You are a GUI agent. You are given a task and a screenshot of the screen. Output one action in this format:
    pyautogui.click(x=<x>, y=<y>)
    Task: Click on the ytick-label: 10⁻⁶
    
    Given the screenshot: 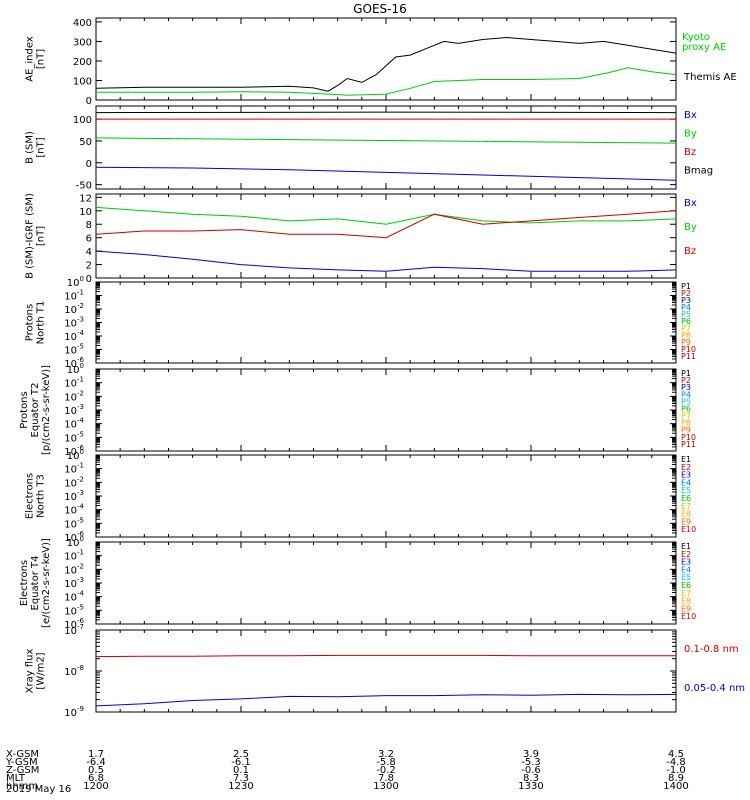 What is the action you would take?
    pyautogui.click(x=74, y=624)
    